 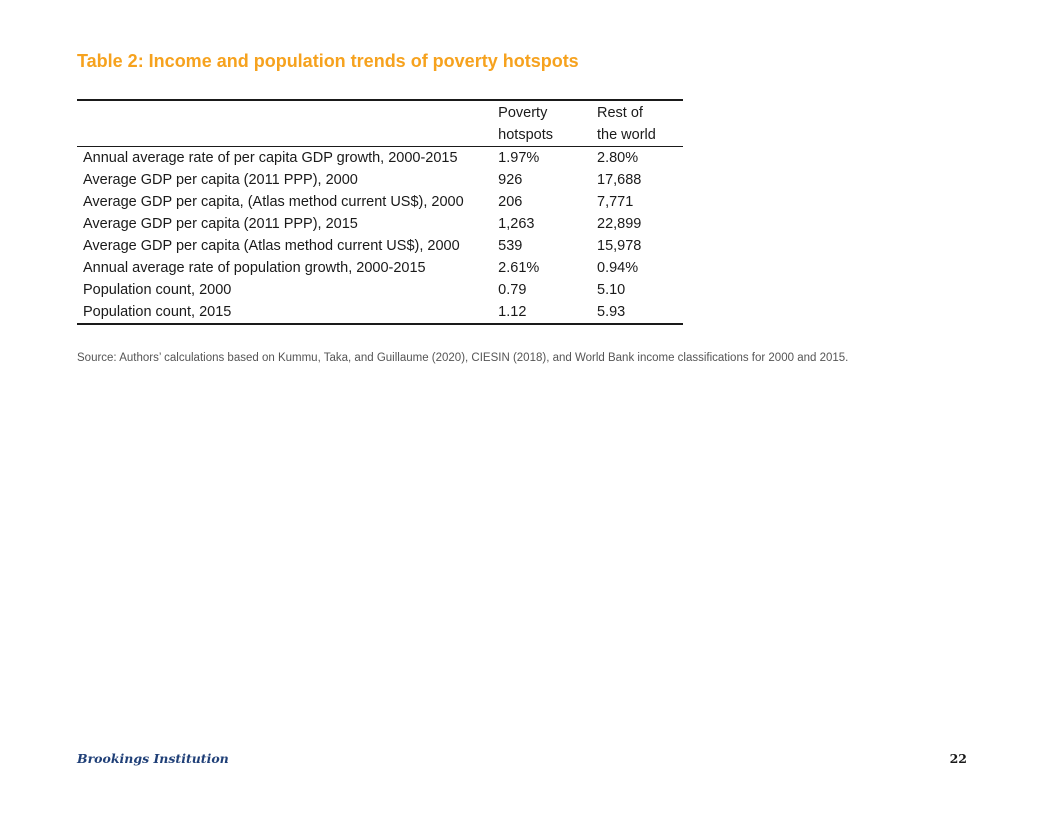 I want to click on row-label: Population count, 2000, so click(x=157, y=290).